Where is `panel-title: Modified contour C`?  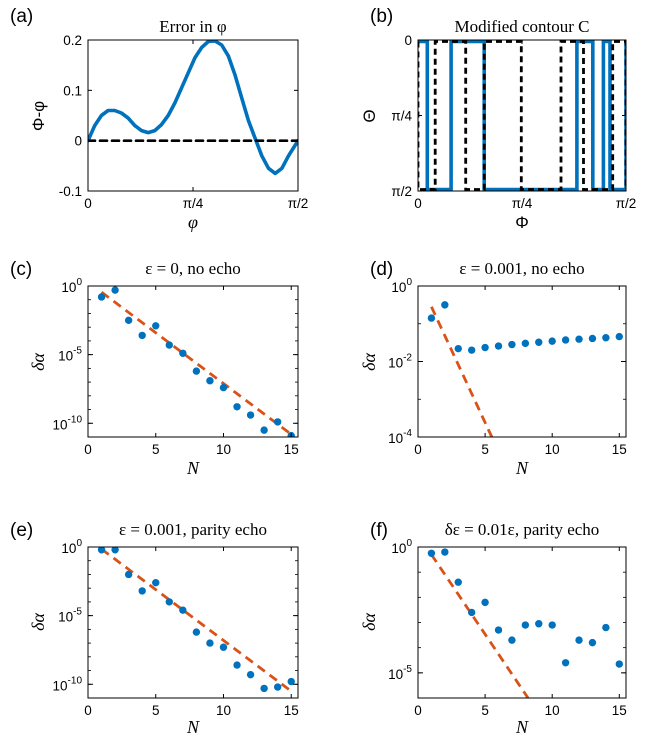 panel-title: Modified contour C is located at coordinates (521, 26).